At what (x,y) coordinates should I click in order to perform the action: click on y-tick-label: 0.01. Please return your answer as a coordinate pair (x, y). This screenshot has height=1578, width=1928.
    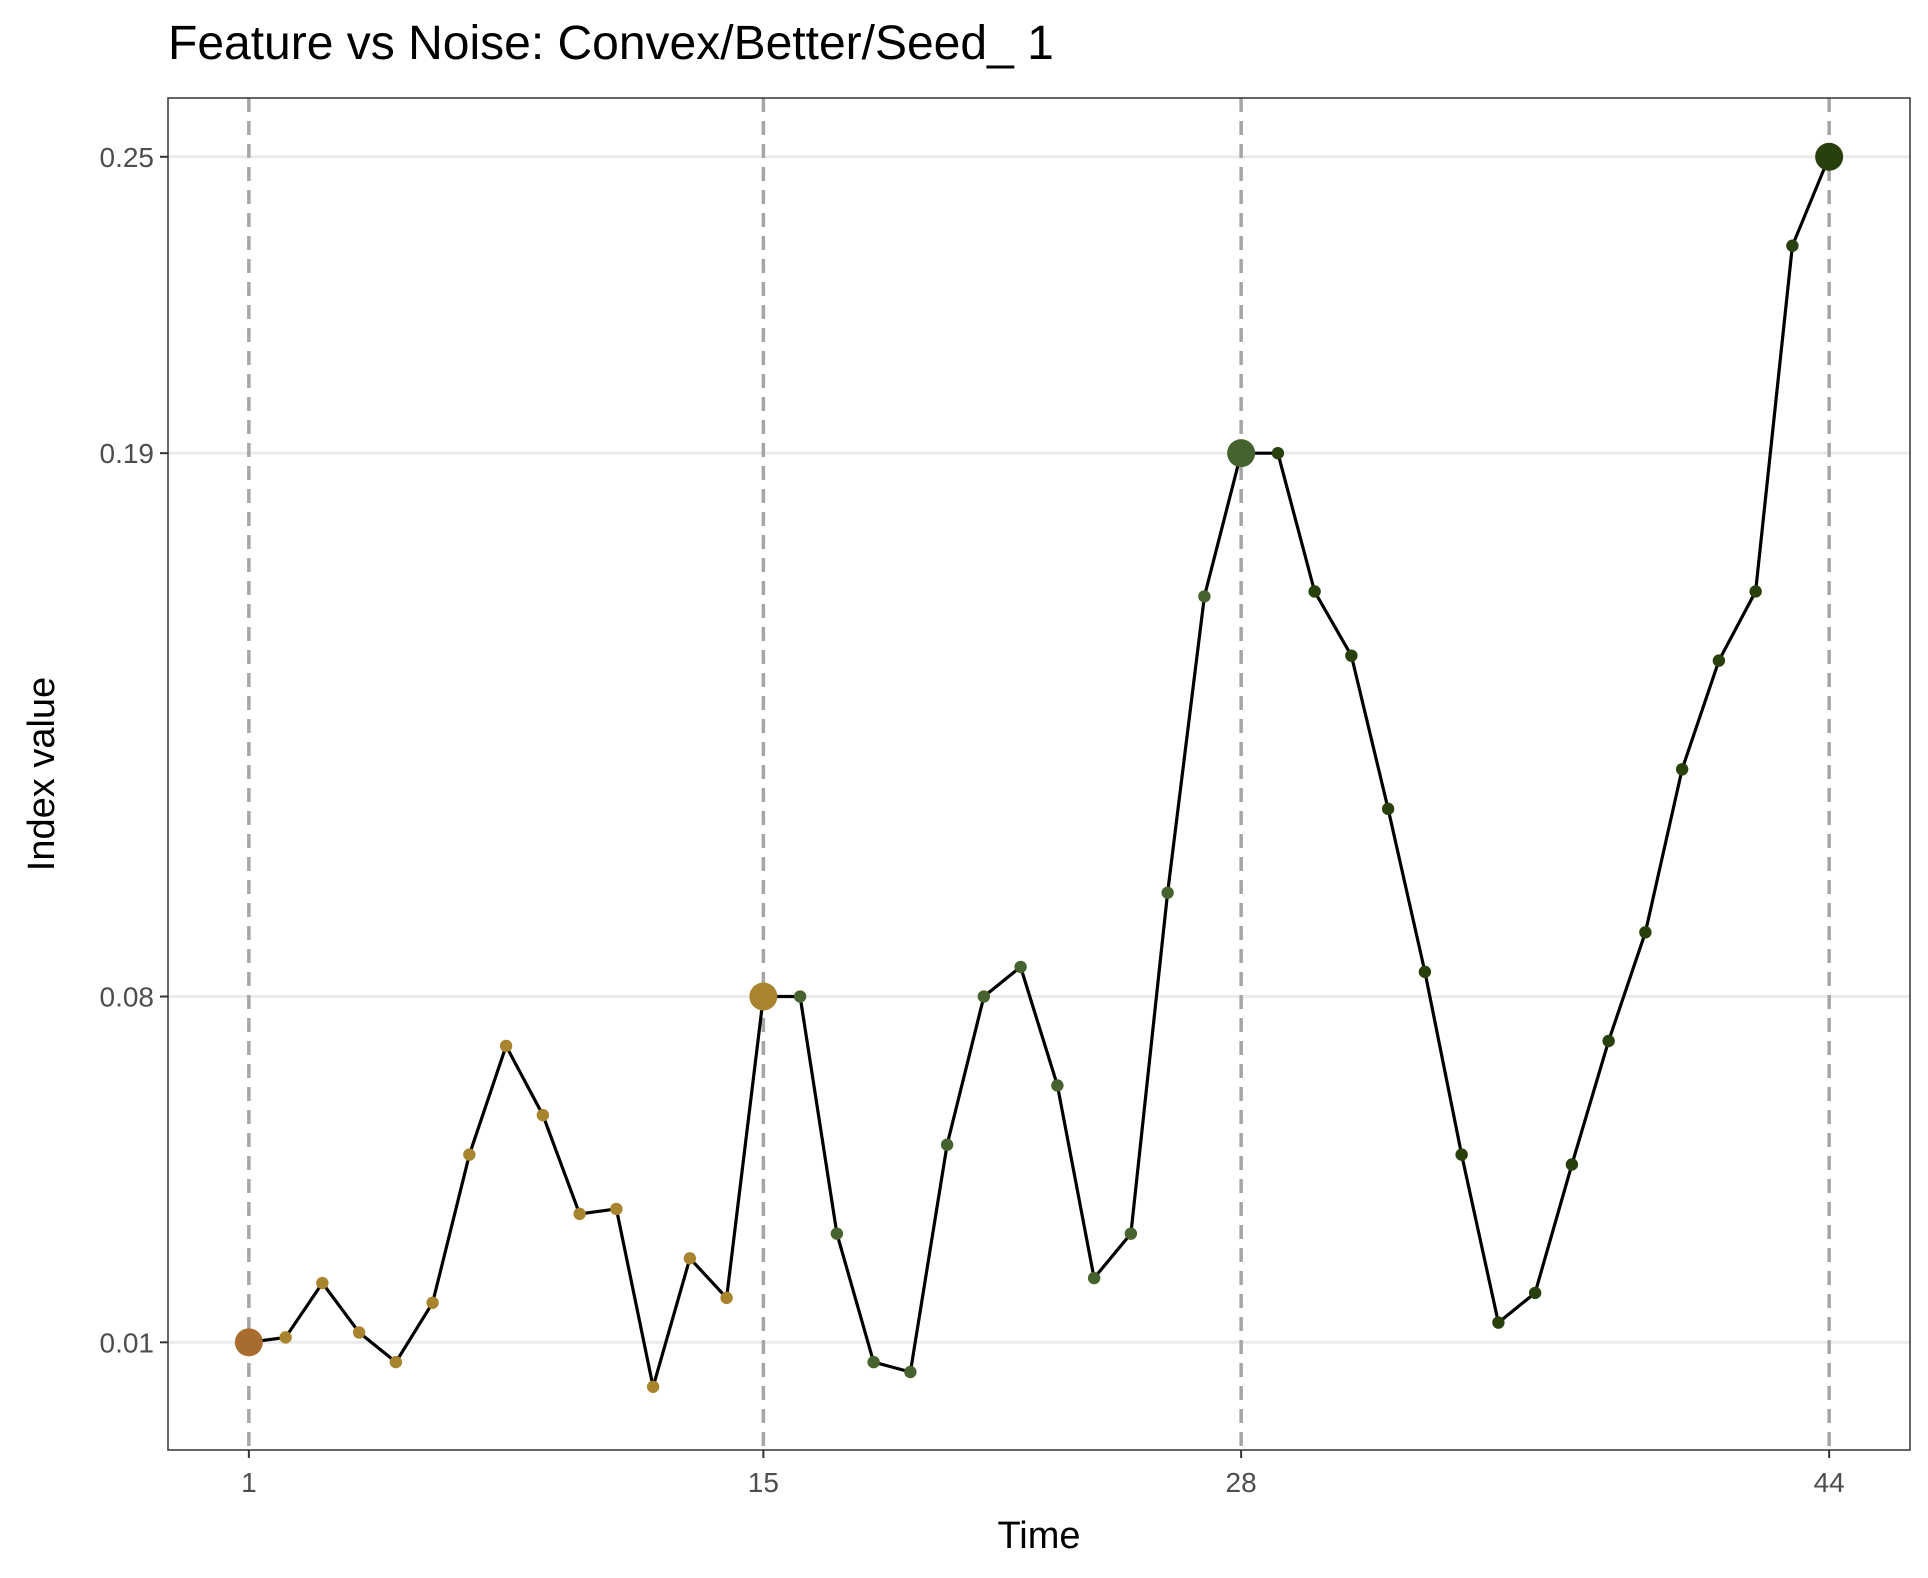
    Looking at the image, I should click on (127, 1342).